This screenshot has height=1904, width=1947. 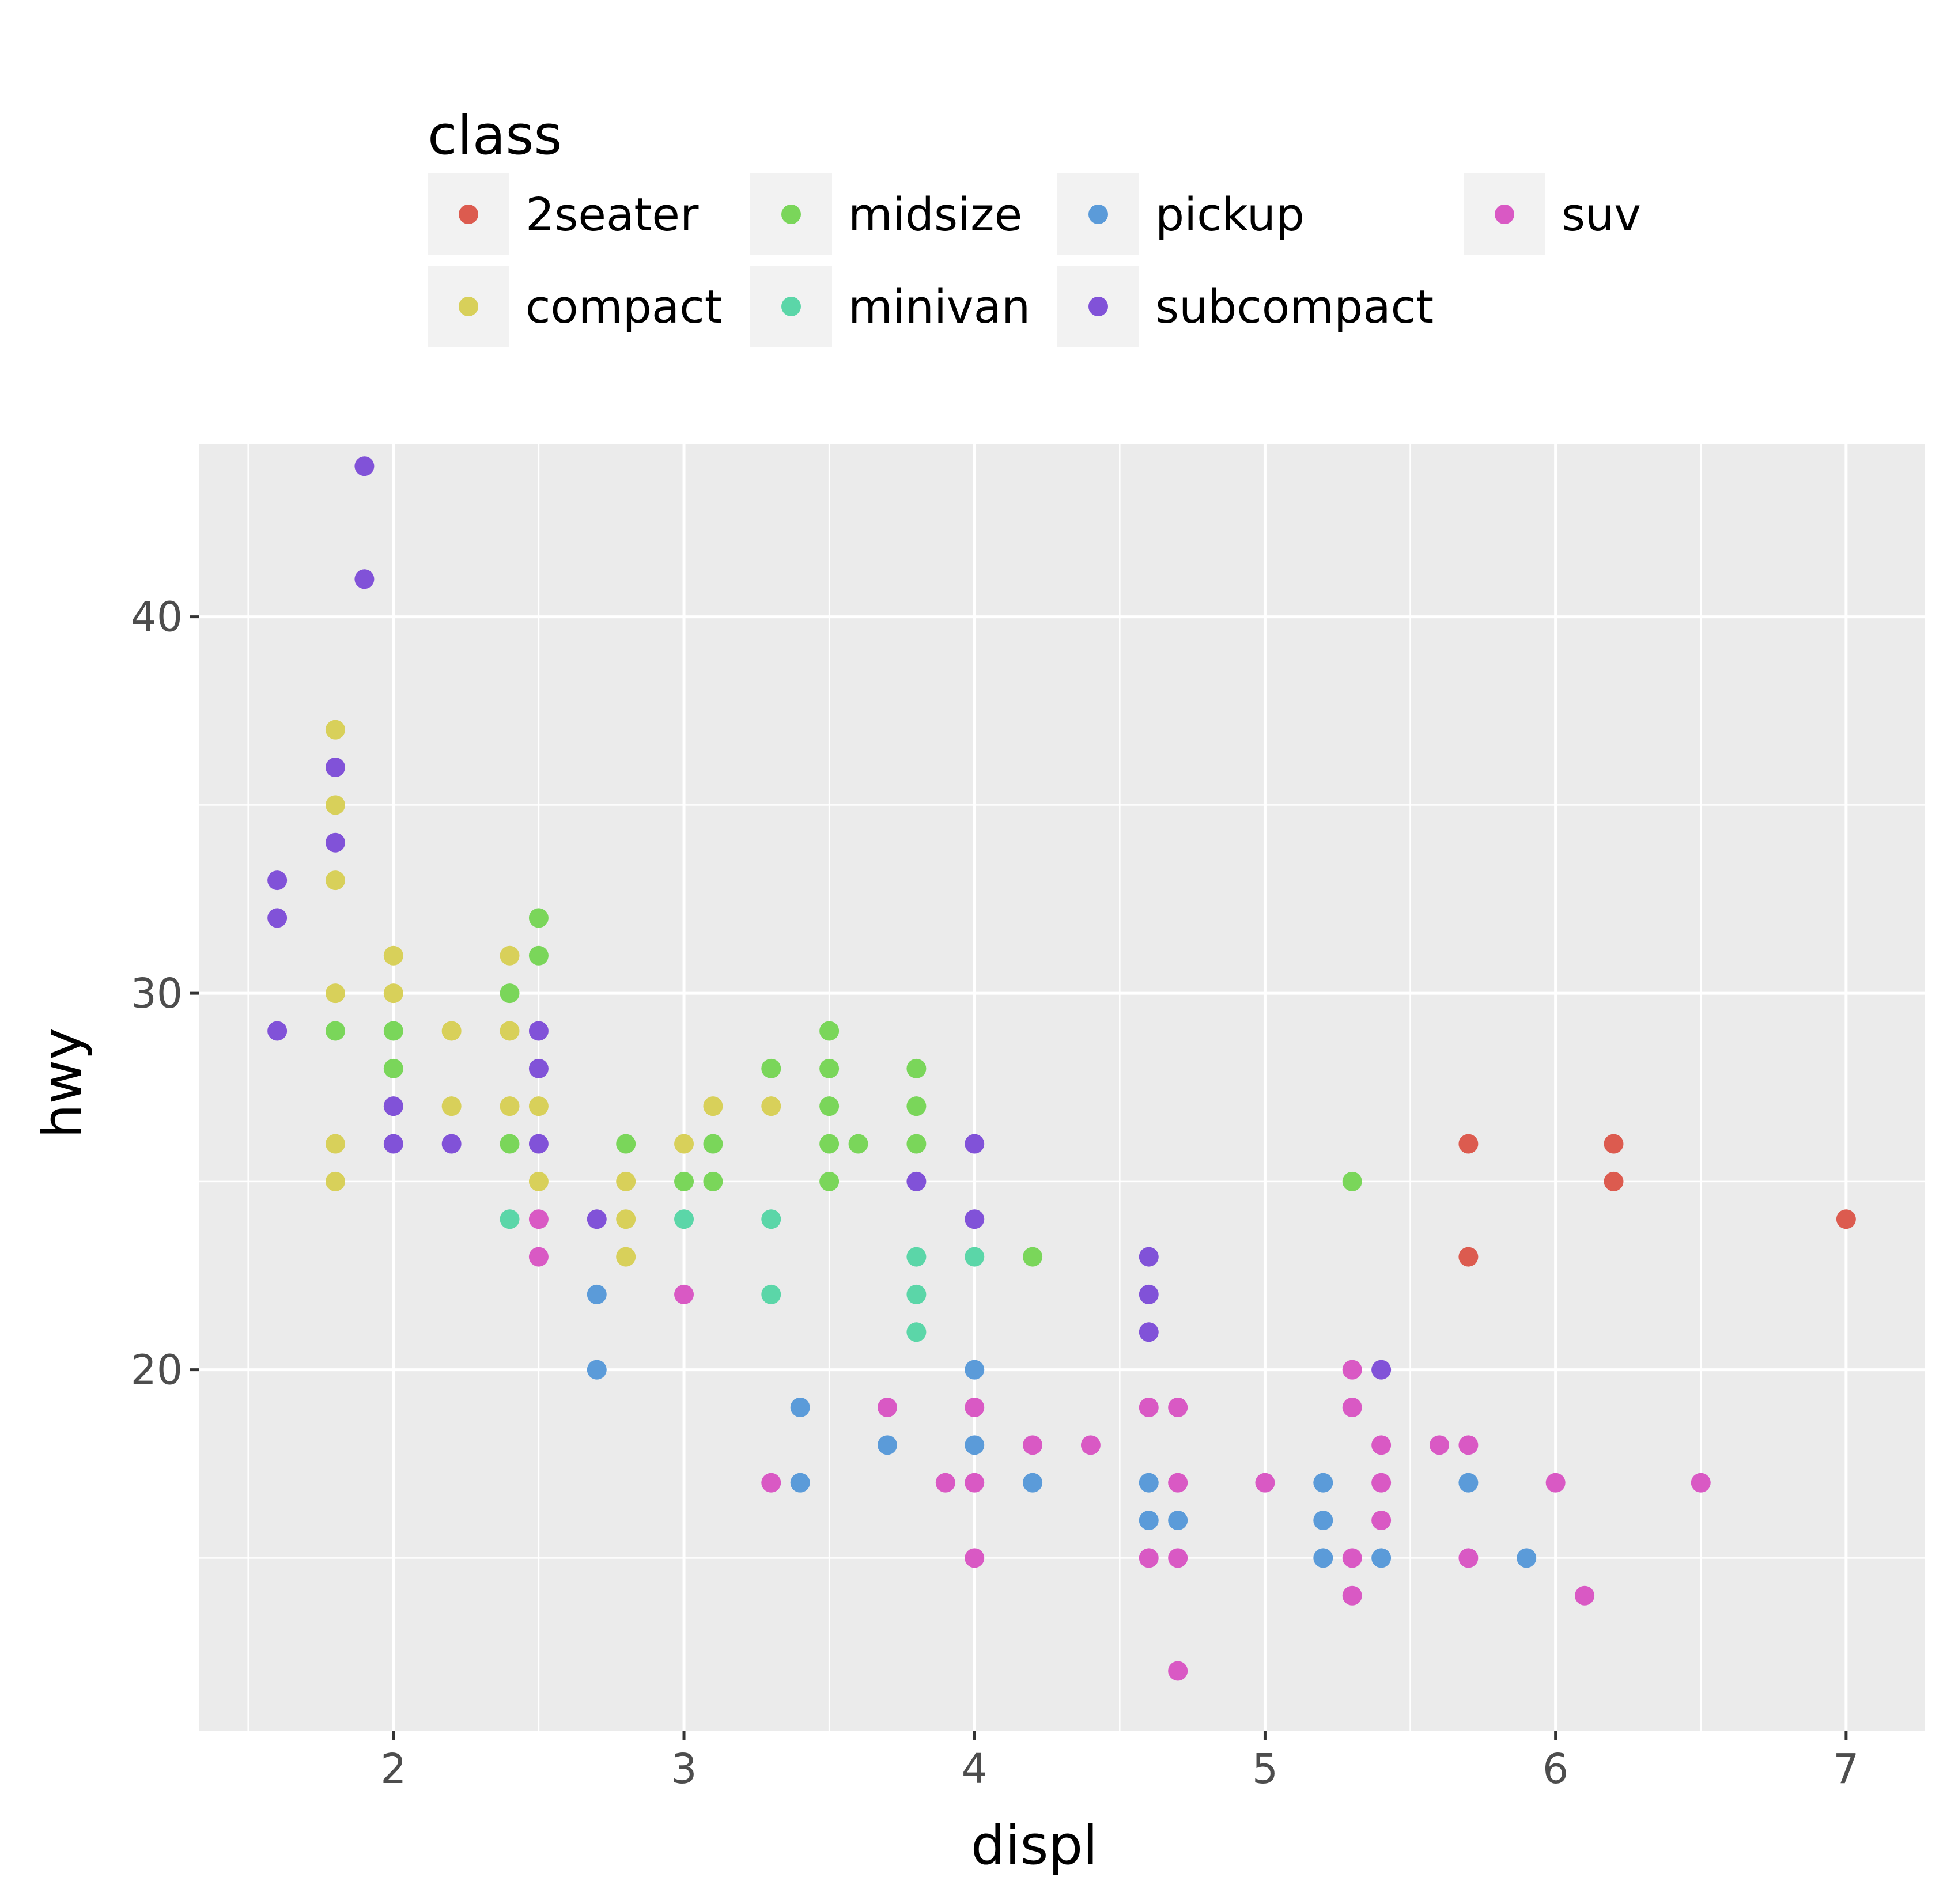 What do you see at coordinates (1504, 214) in the screenshot?
I see `legend-marker-suv` at bounding box center [1504, 214].